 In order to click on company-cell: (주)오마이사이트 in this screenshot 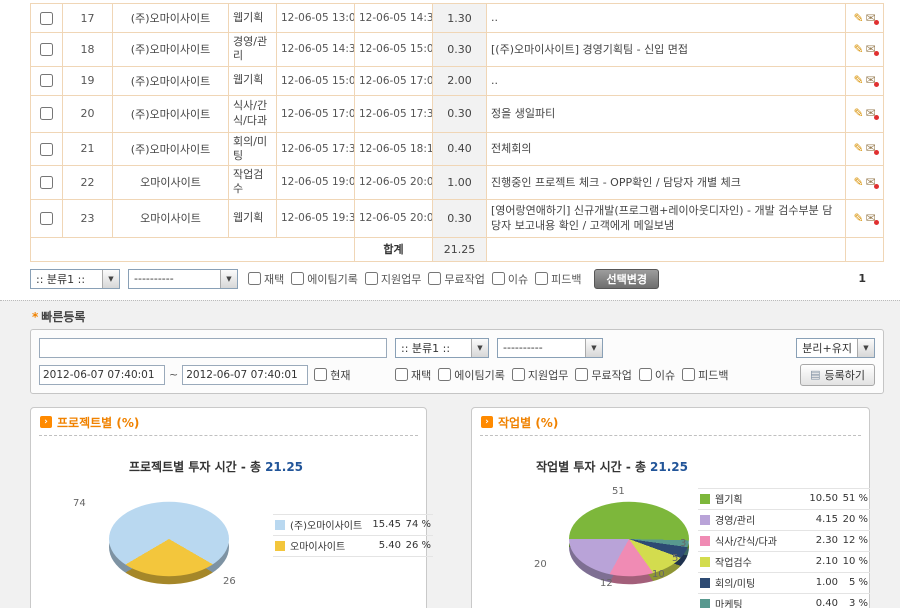, I will do `click(170, 18)`.